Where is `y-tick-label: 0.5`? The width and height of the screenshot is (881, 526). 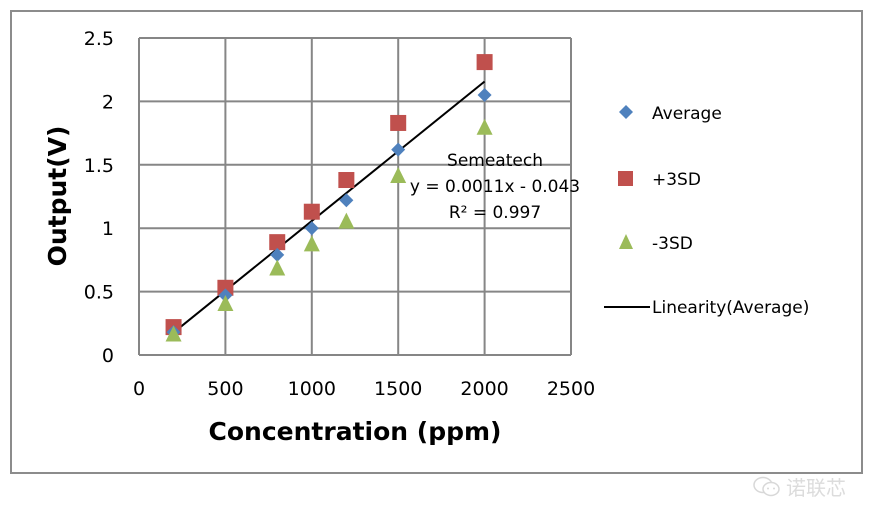 y-tick-label: 0.5 is located at coordinates (99, 293).